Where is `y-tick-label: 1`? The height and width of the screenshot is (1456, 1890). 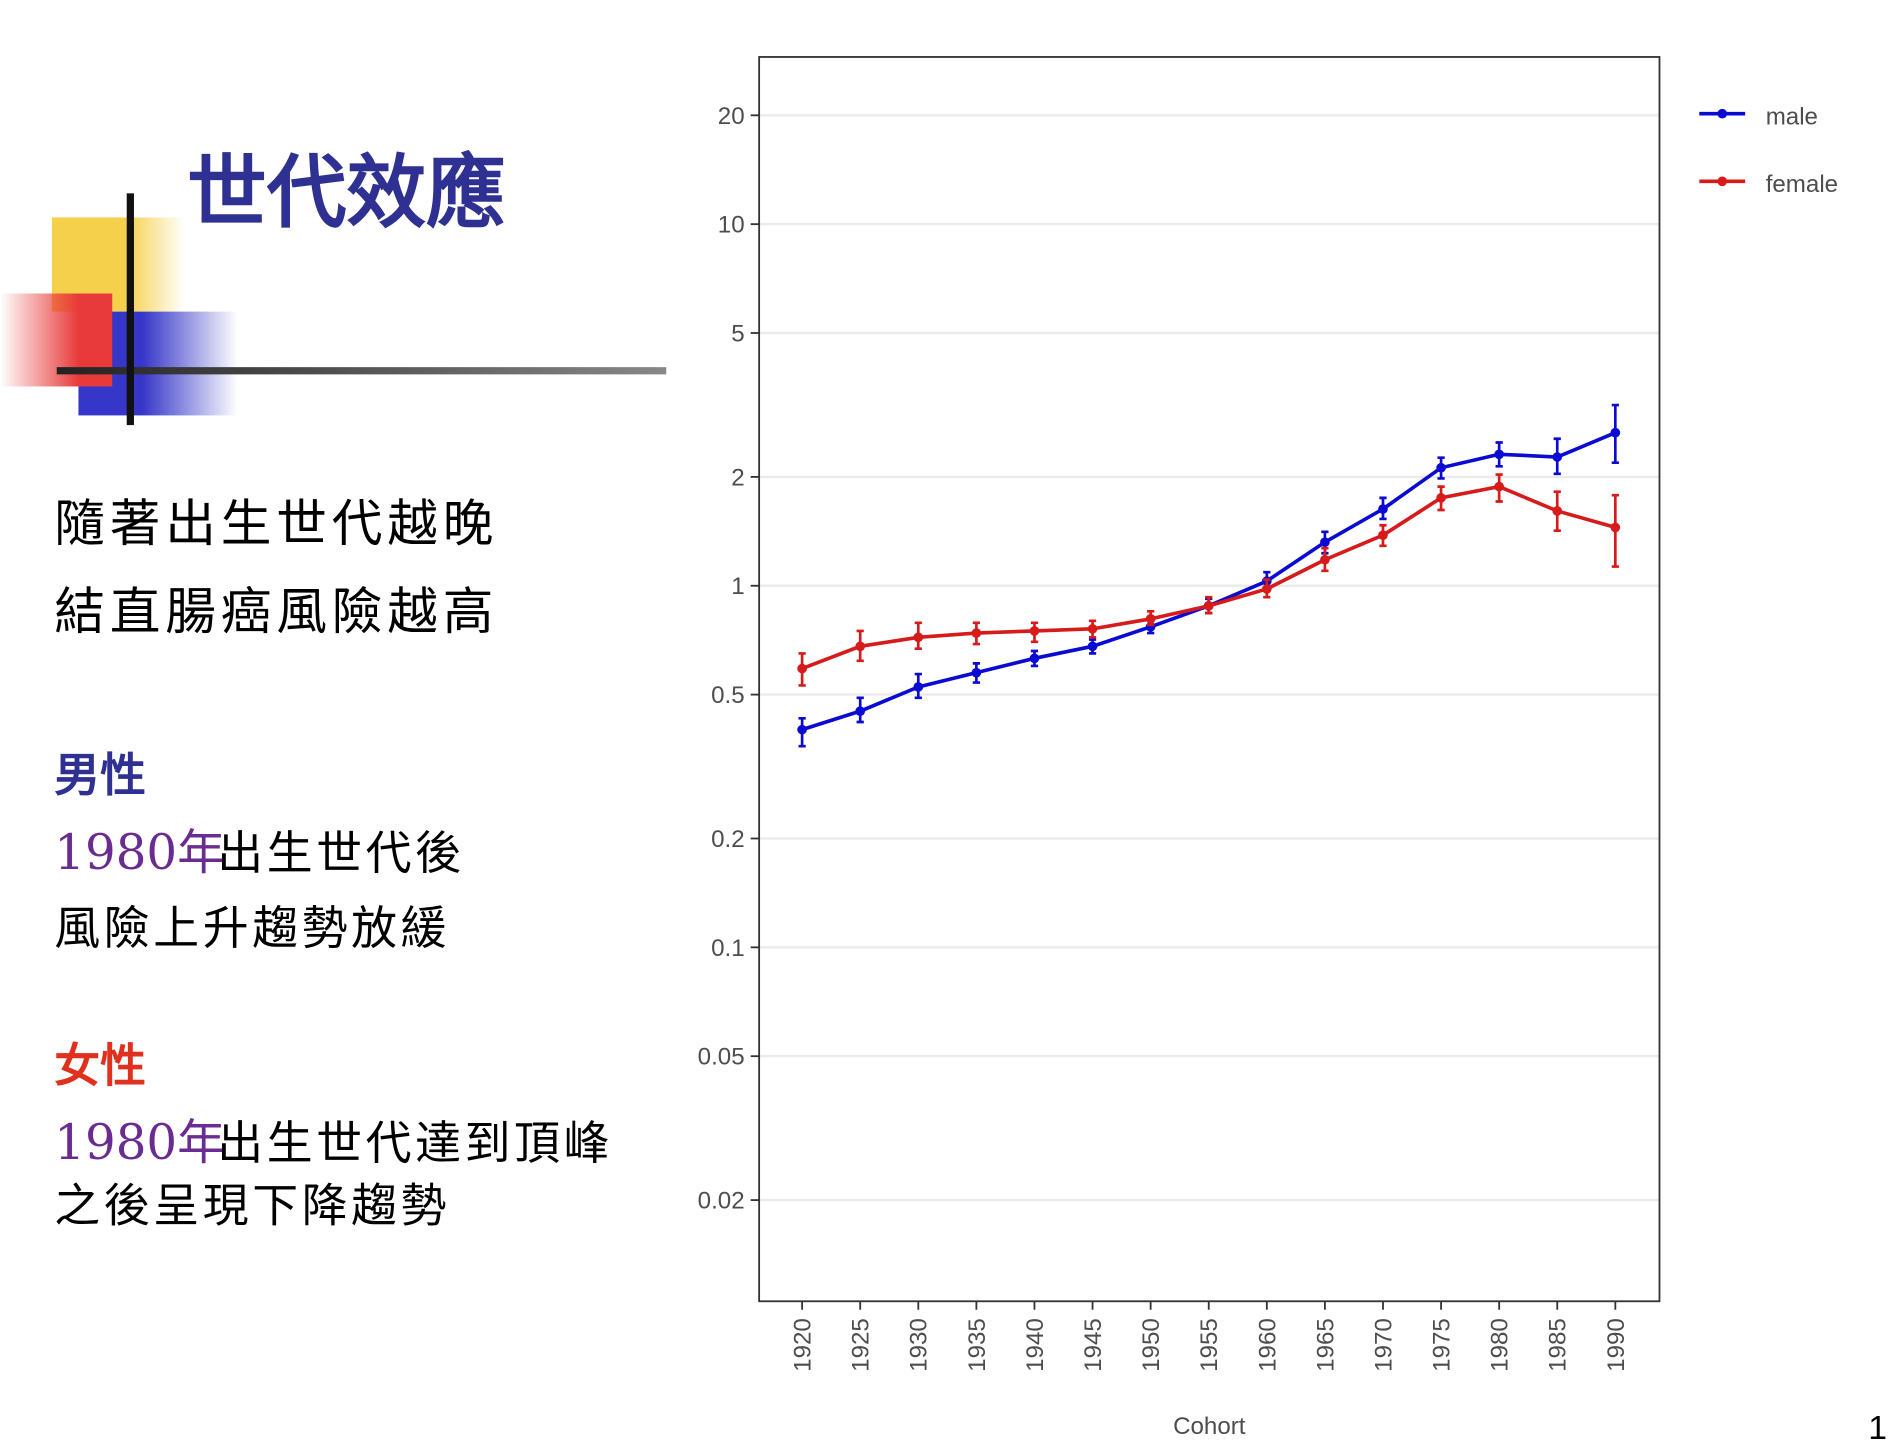
y-tick-label: 1 is located at coordinates (737, 586).